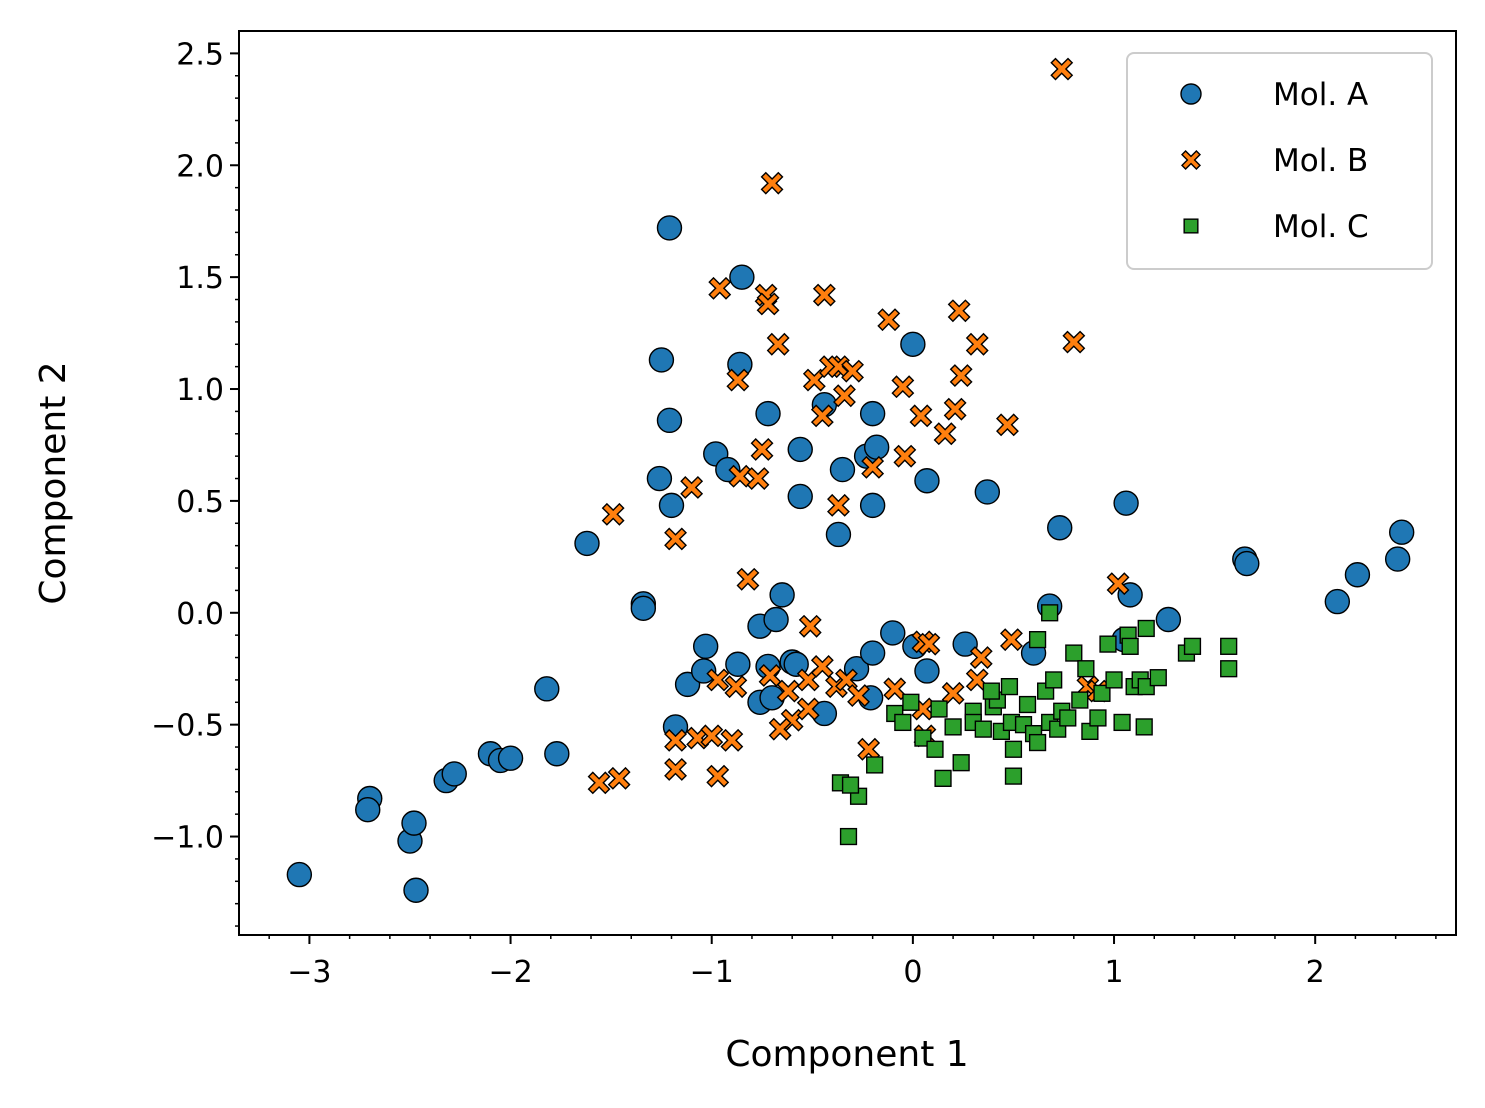 The height and width of the screenshot is (1108, 1485). I want to click on y-tick-label: −1.0, so click(187, 838).